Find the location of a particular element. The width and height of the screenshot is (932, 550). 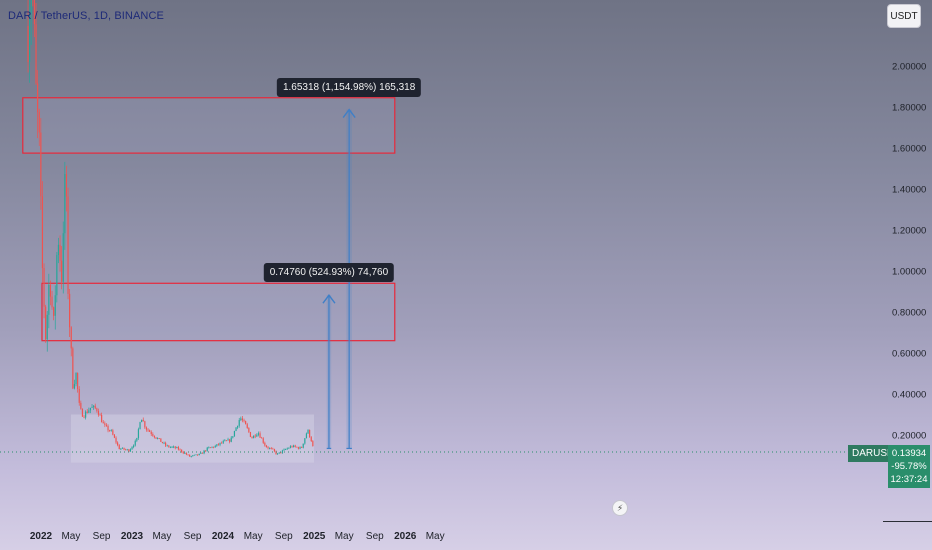

x-tick-label: 2024 is located at coordinates (223, 536).